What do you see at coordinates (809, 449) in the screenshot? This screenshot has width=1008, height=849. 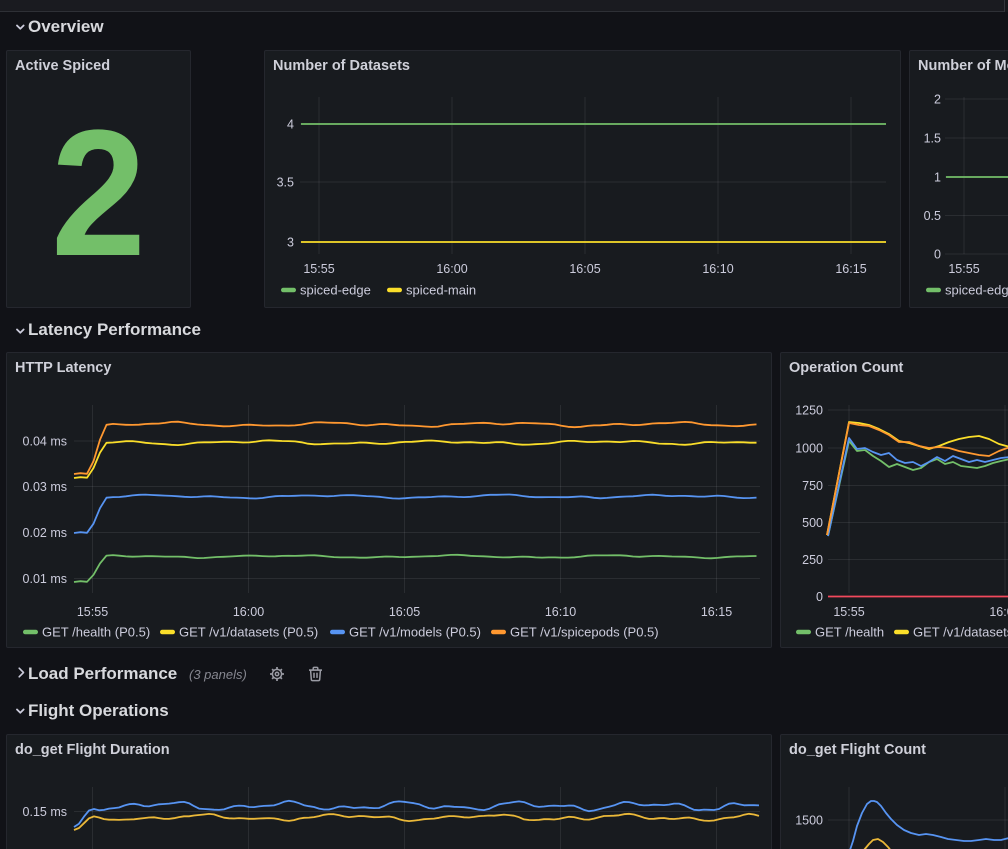 I see `svg-text: 1000` at bounding box center [809, 449].